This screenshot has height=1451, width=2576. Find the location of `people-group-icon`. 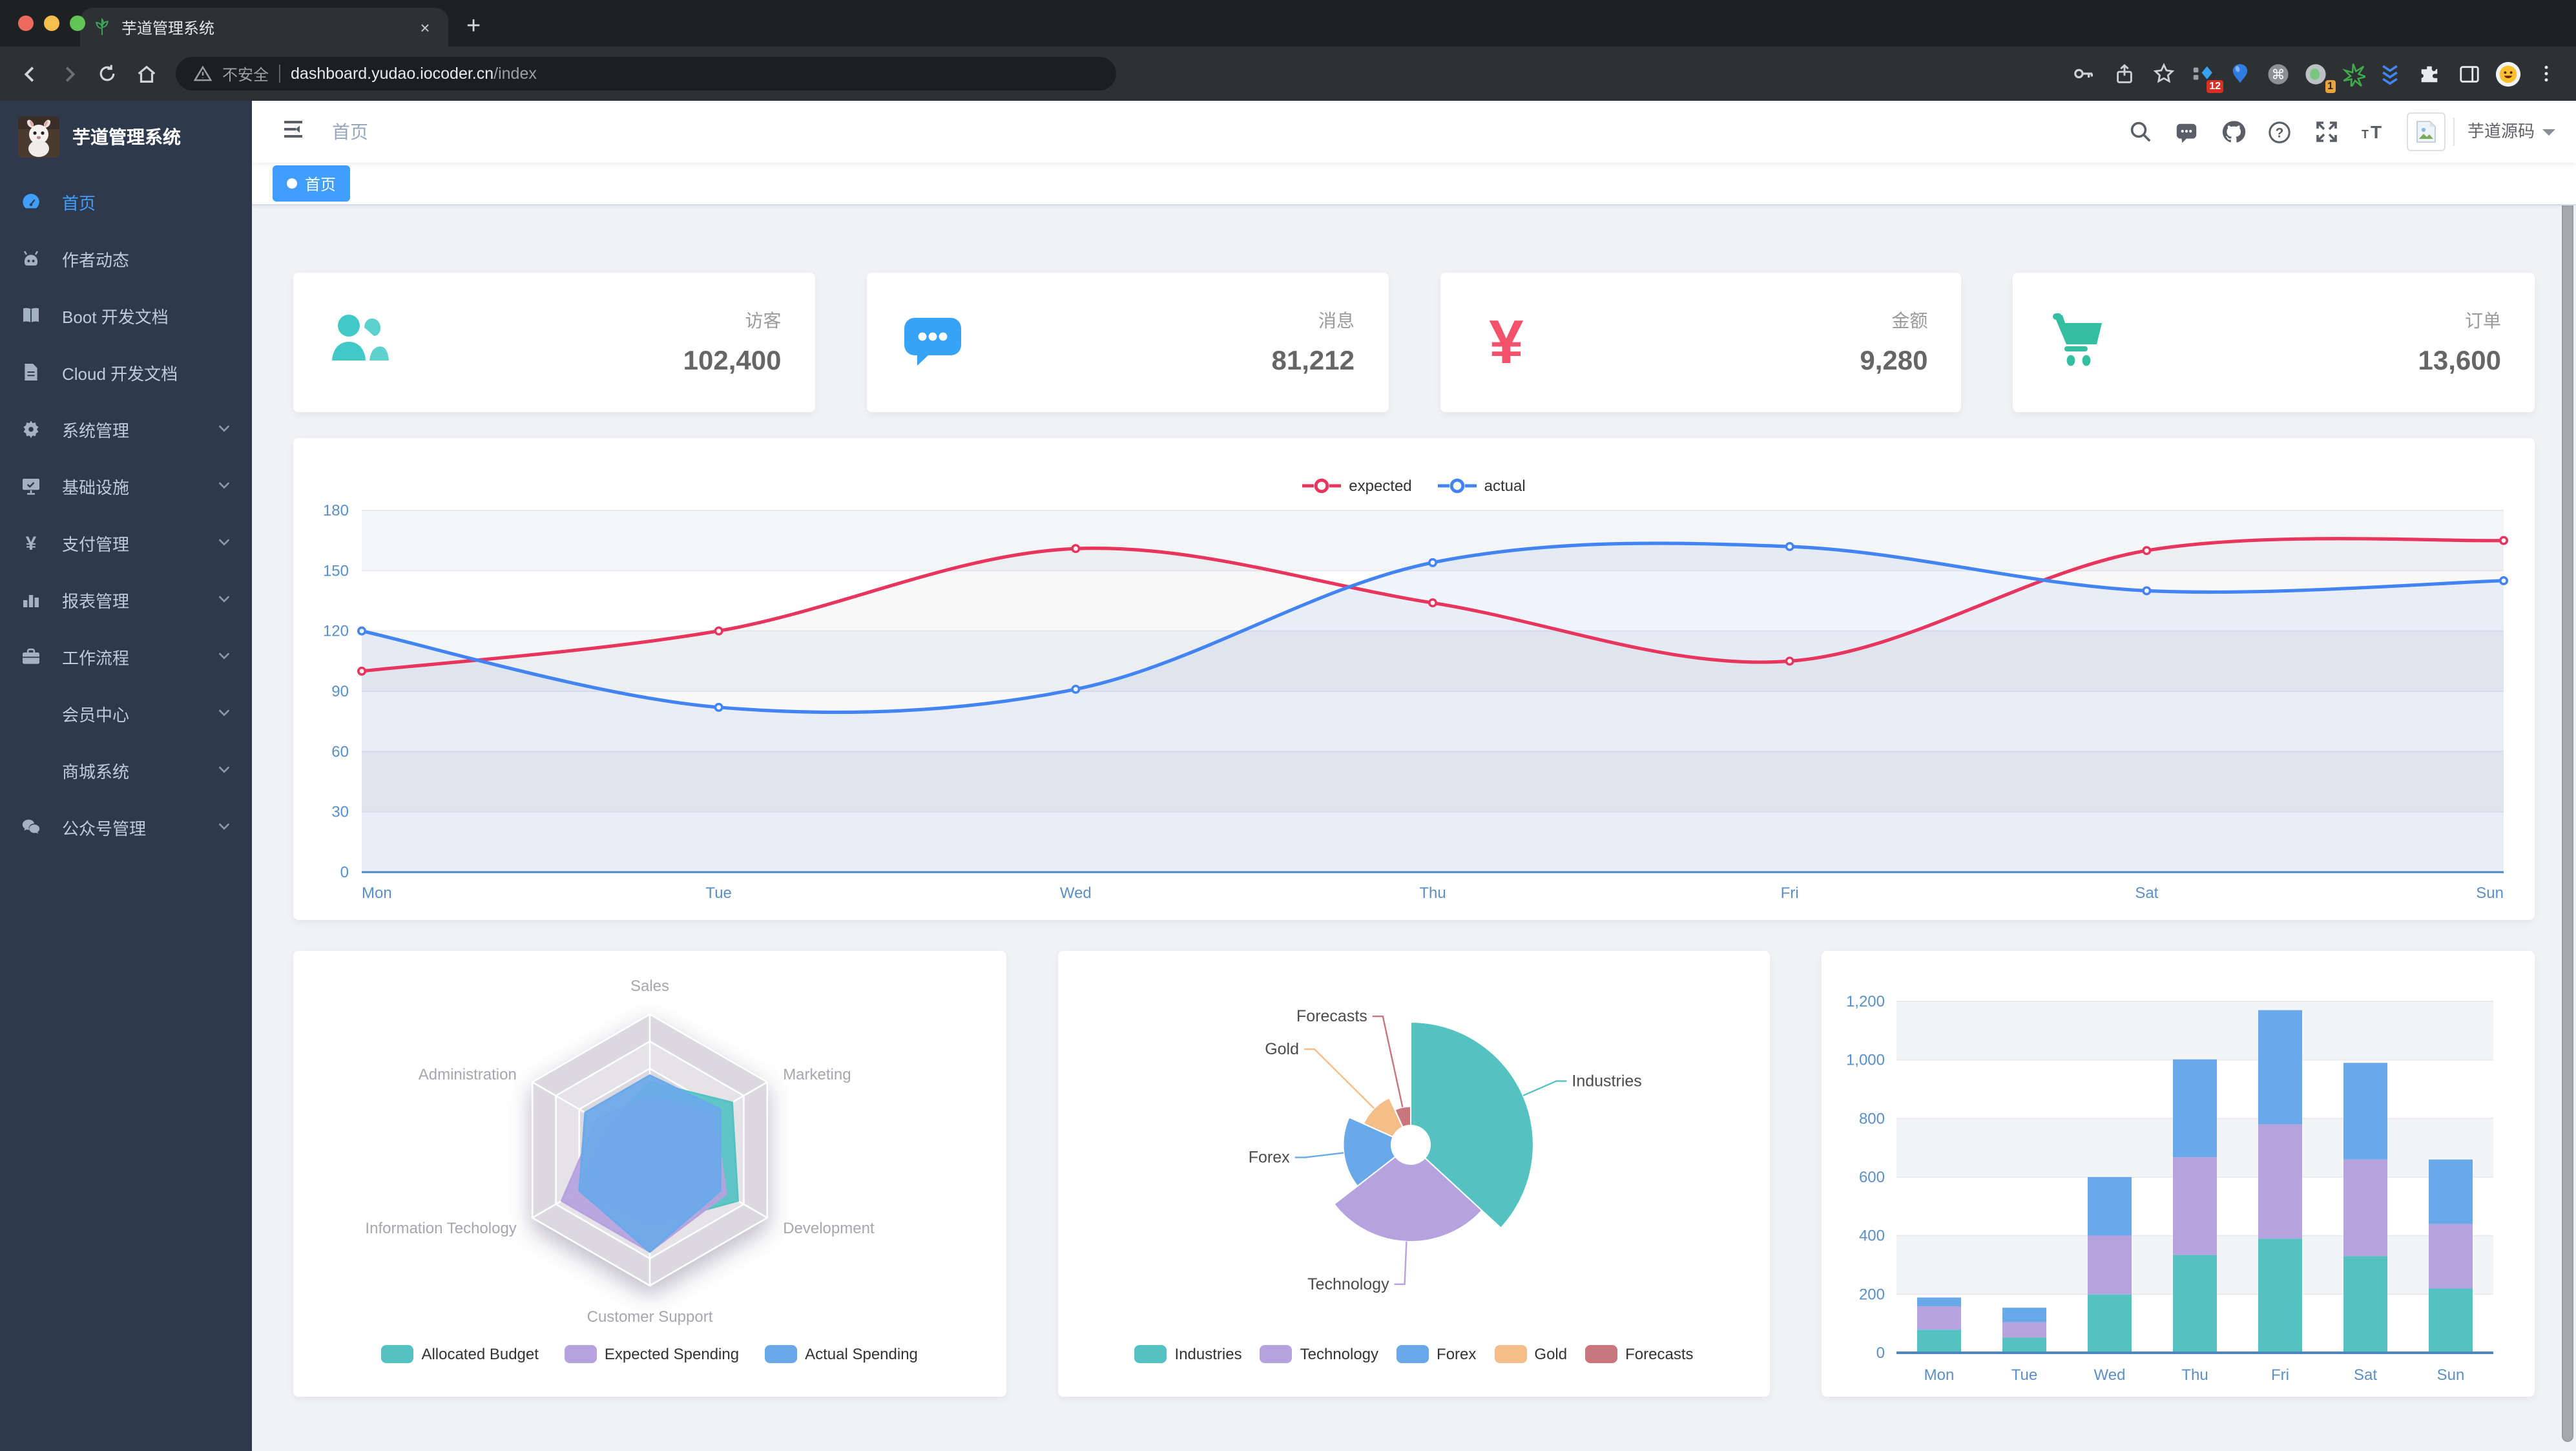

people-group-icon is located at coordinates (359, 342).